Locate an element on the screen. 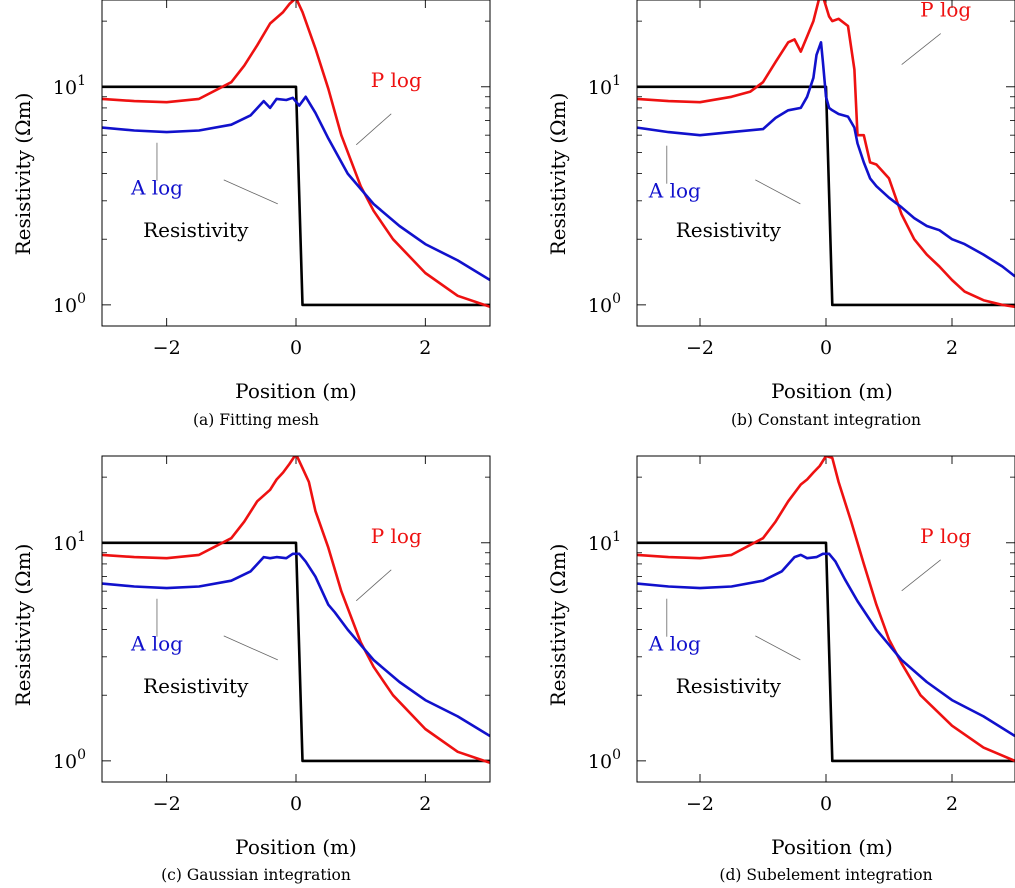 The height and width of the screenshot is (888, 1015). subfigure-caption: (d) Subelement integration is located at coordinates (825, 875).